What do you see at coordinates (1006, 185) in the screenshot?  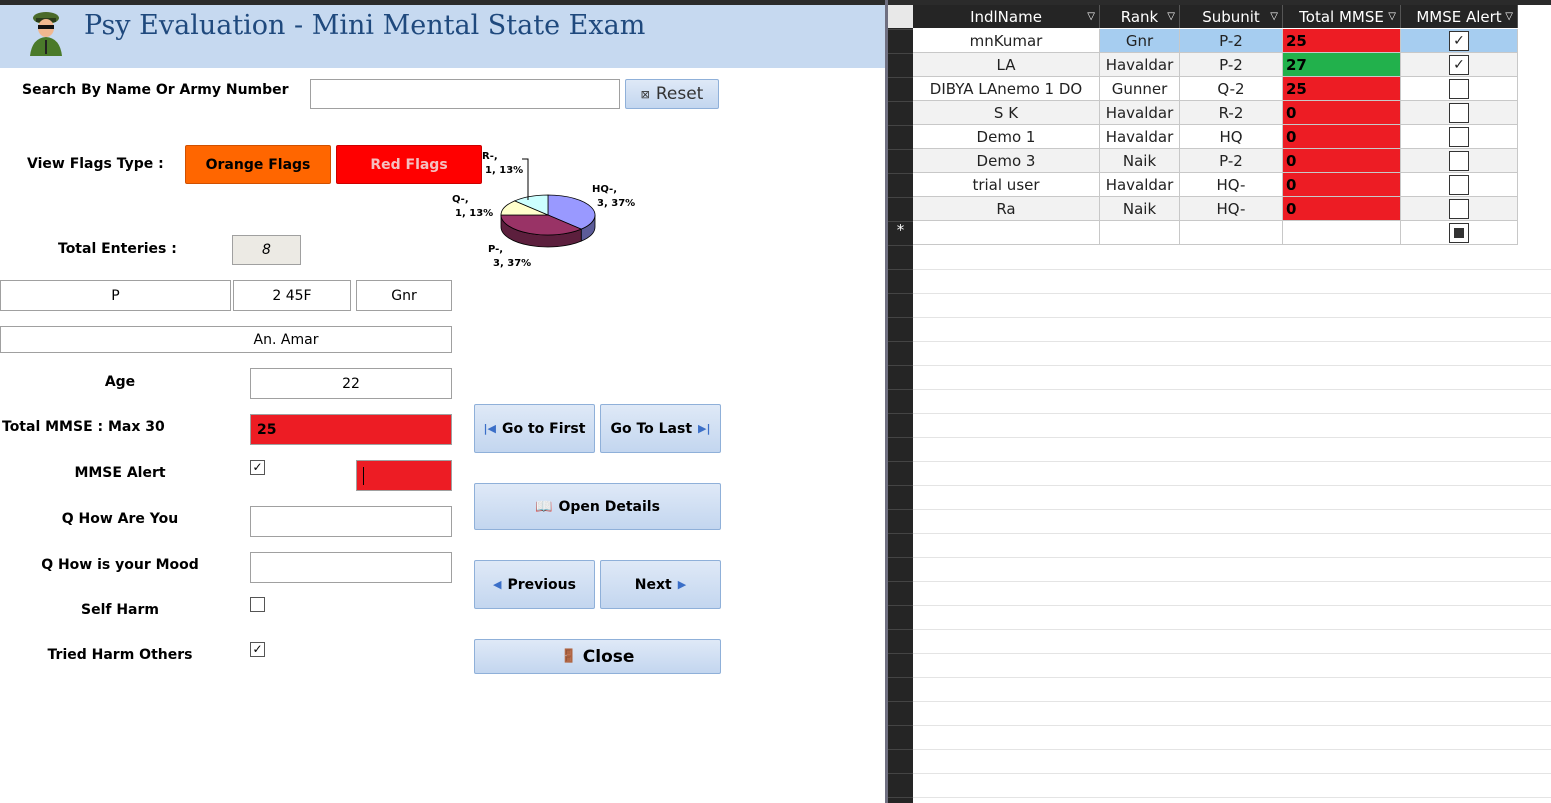 I see `cell-name: trial user` at bounding box center [1006, 185].